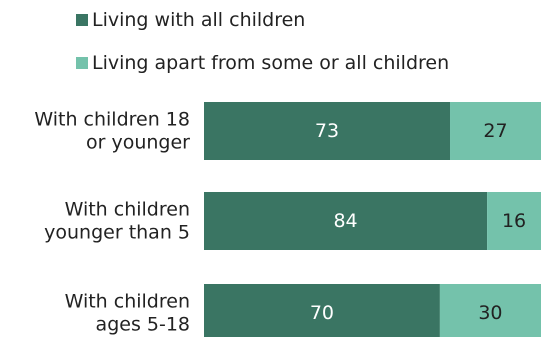 Image resolution: width=541 pixels, height=337 pixels. I want to click on category-label-1-line-2: or younger, so click(138, 143).